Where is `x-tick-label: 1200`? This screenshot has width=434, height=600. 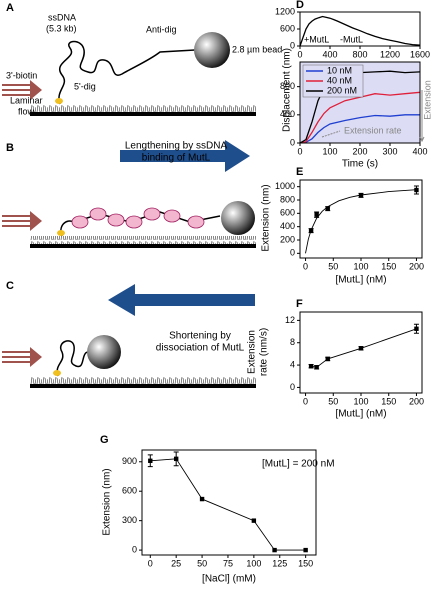 x-tick-label: 1200 is located at coordinates (390, 54).